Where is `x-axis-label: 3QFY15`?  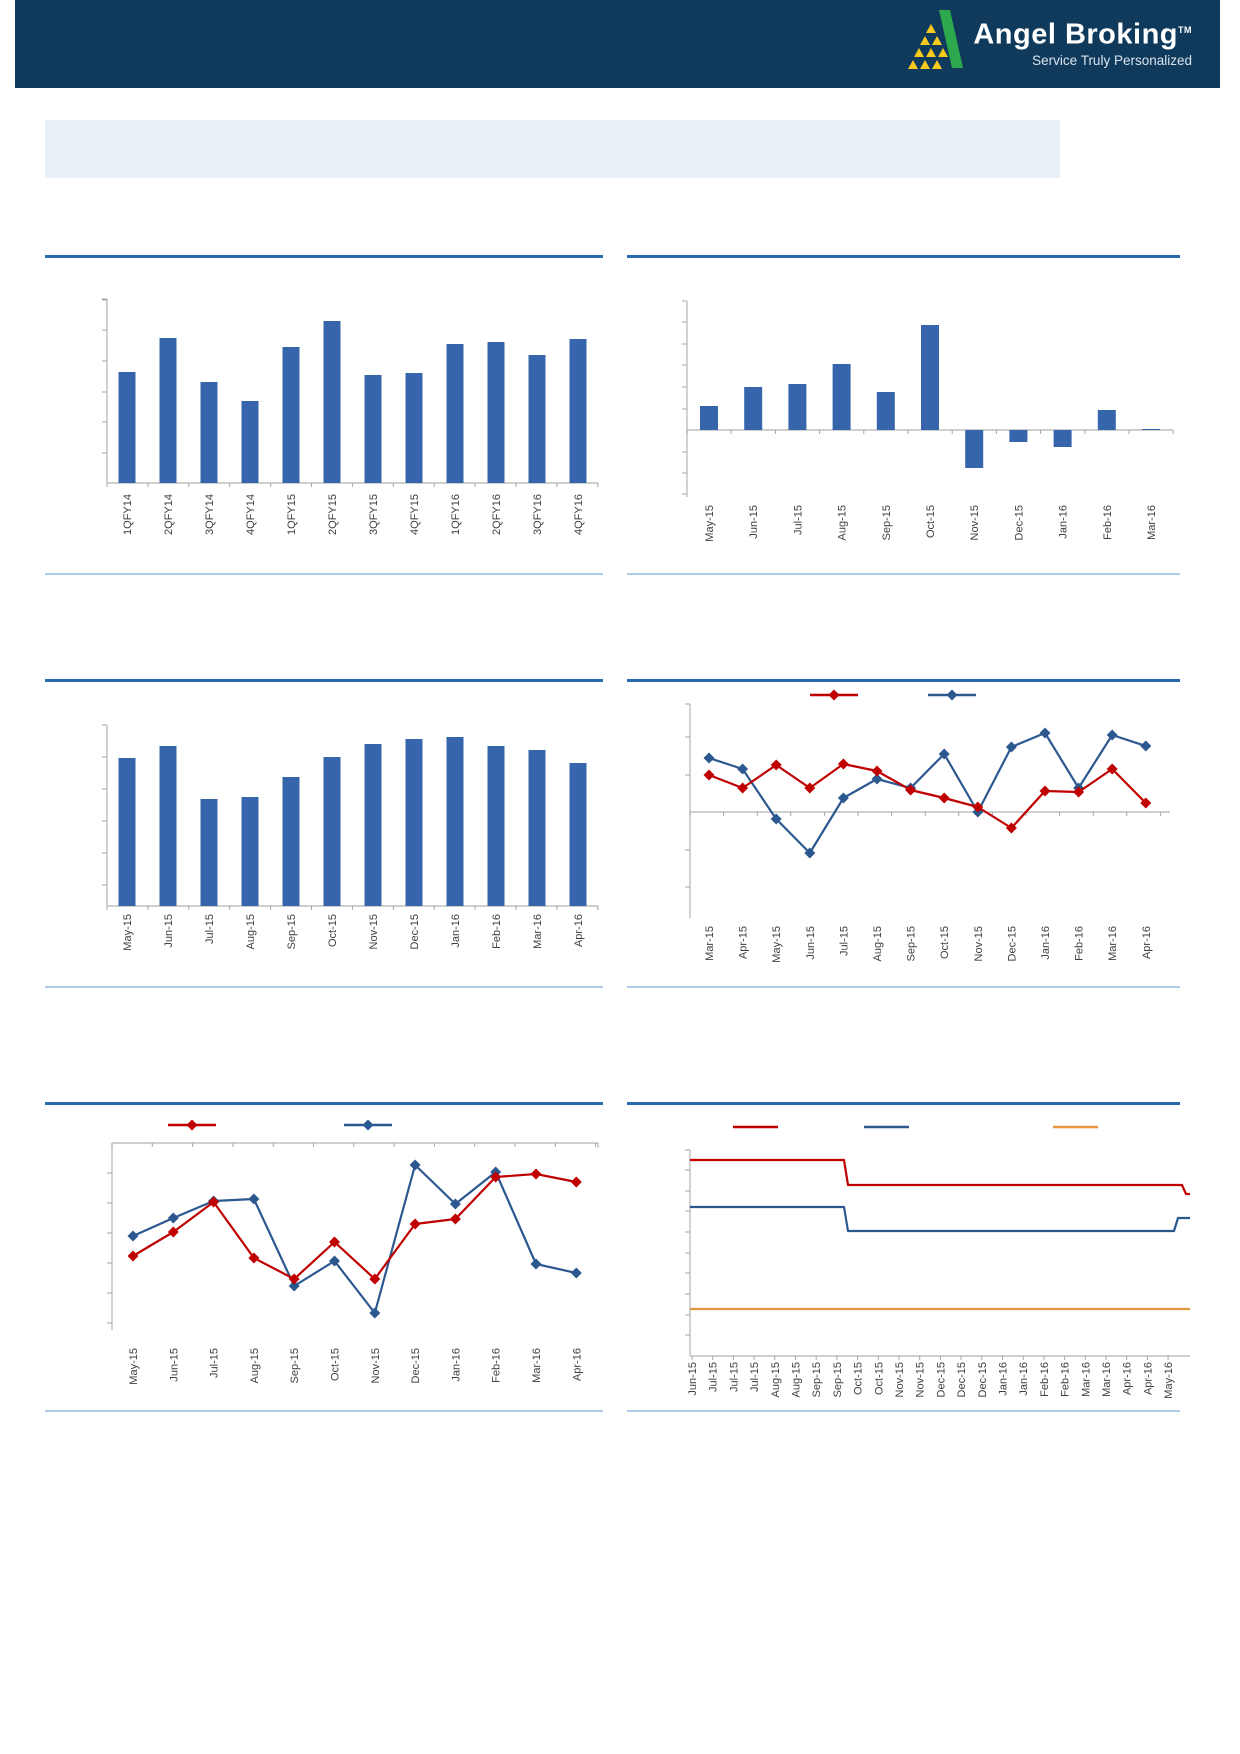
x-axis-label: 3QFY15 is located at coordinates (374, 514).